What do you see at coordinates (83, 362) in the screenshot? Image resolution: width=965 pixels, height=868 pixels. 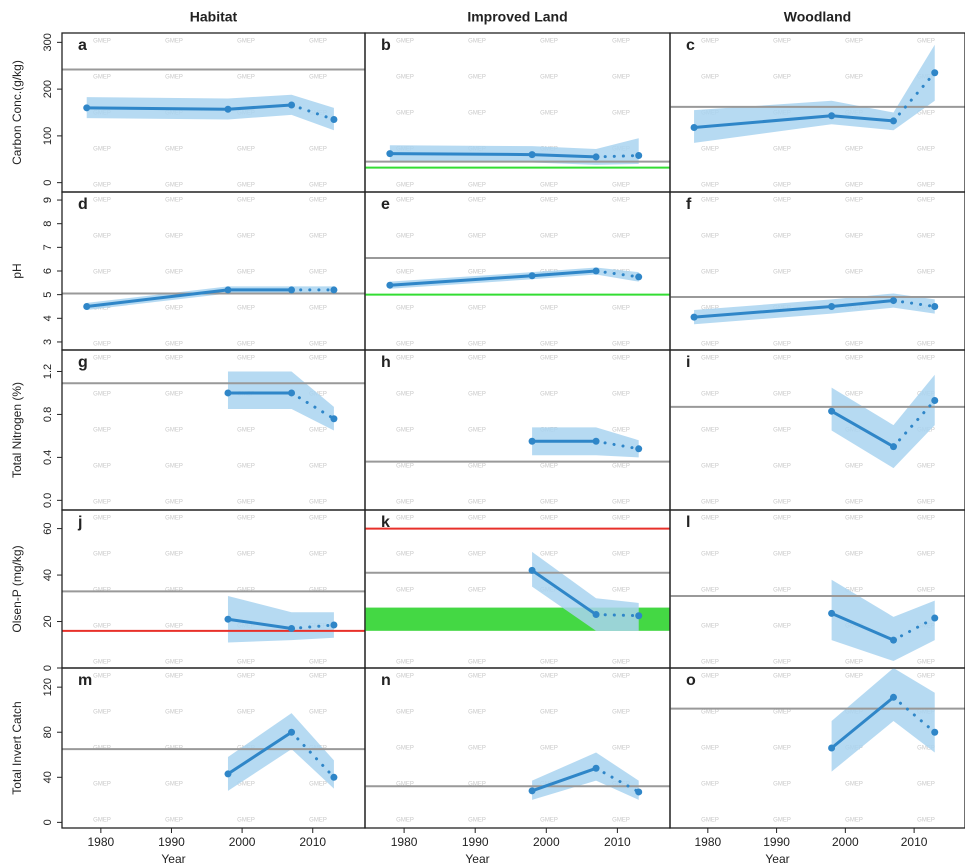 I see `panel-label: g` at bounding box center [83, 362].